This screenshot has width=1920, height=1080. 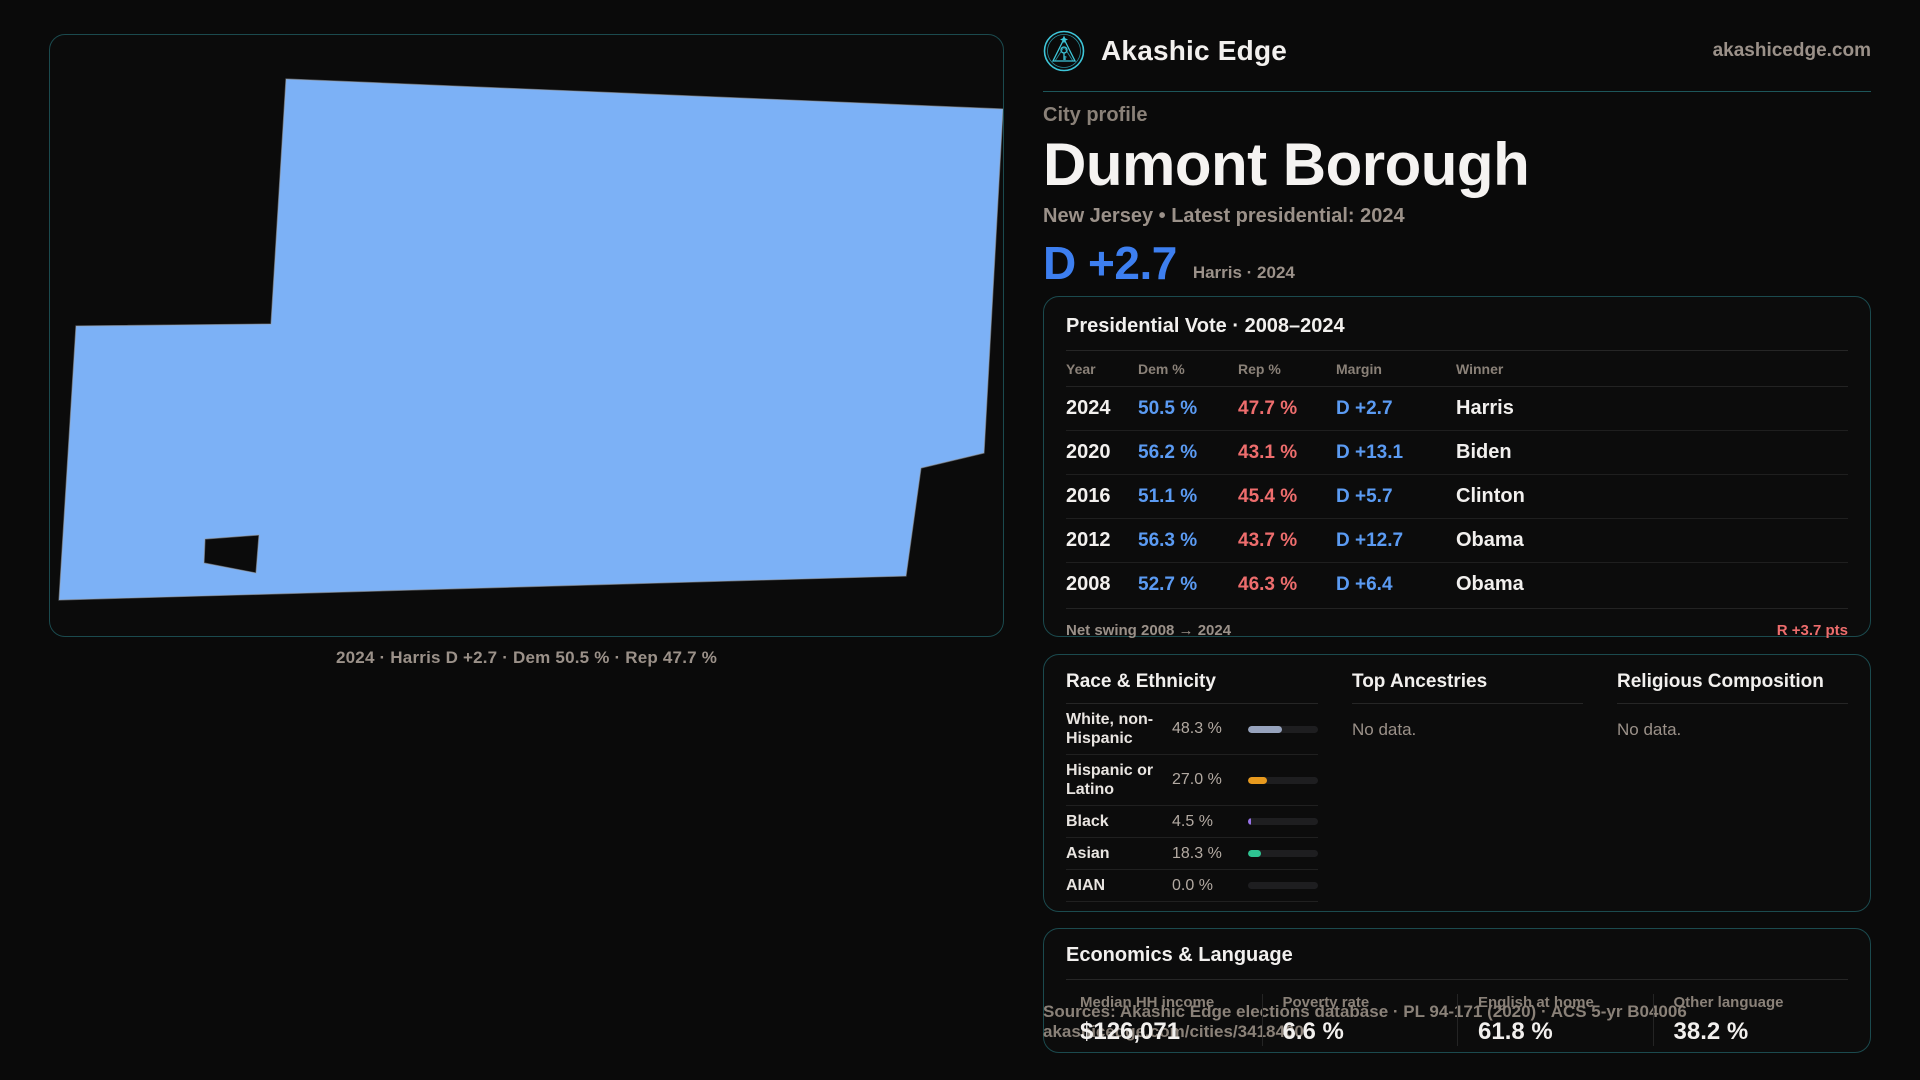 I want to click on table-row-2012: 2012 56.3 % 43.7 % D +12.7 Obama, so click(x=1457, y=540).